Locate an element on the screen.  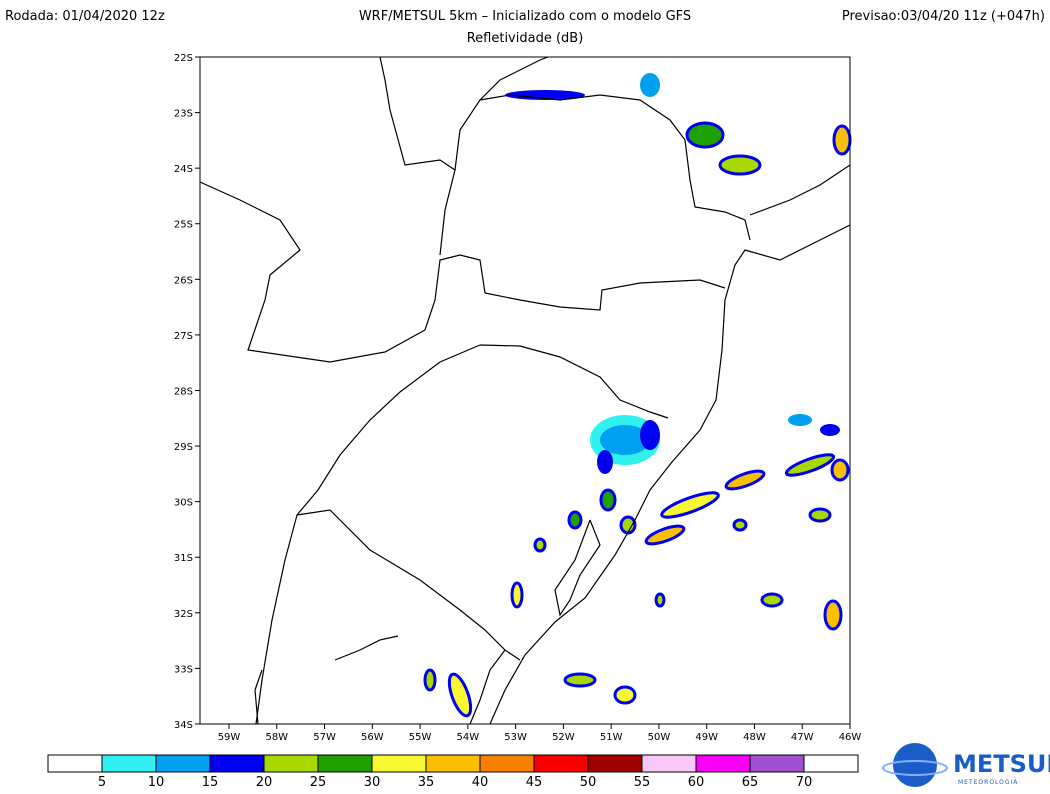
lon-label: 55W is located at coordinates (420, 737).